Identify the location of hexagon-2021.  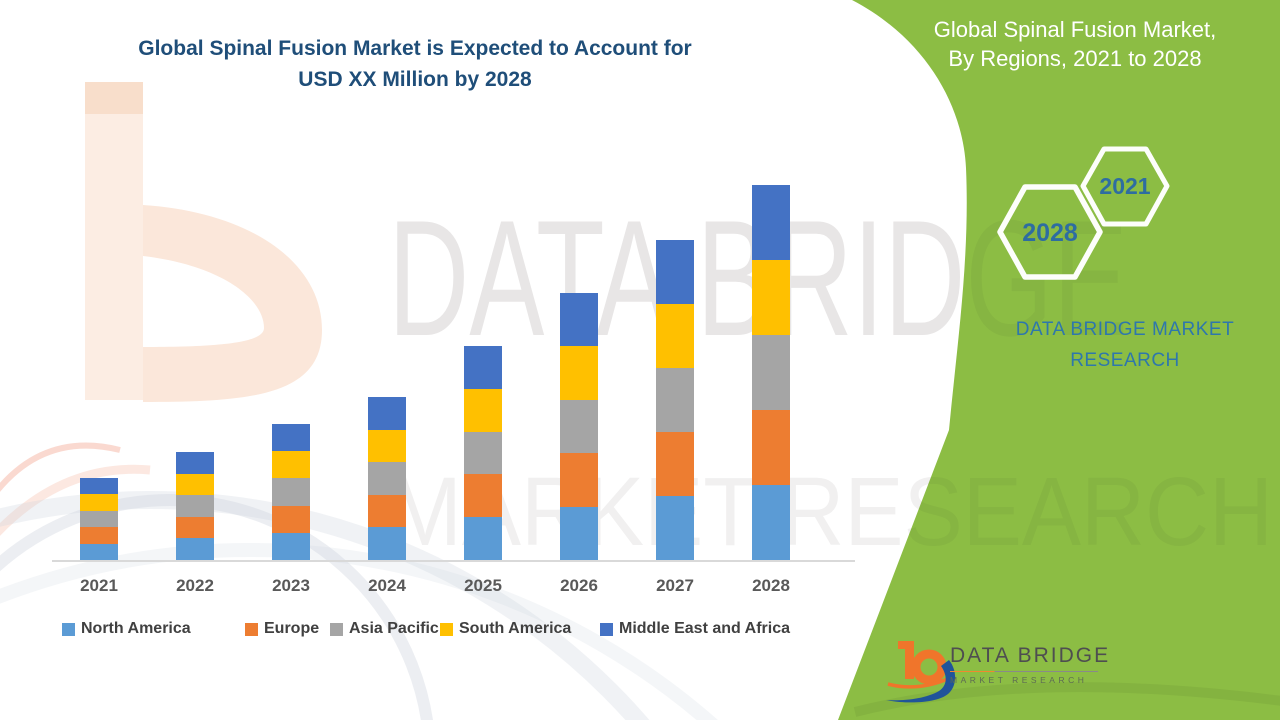
(1125, 186).